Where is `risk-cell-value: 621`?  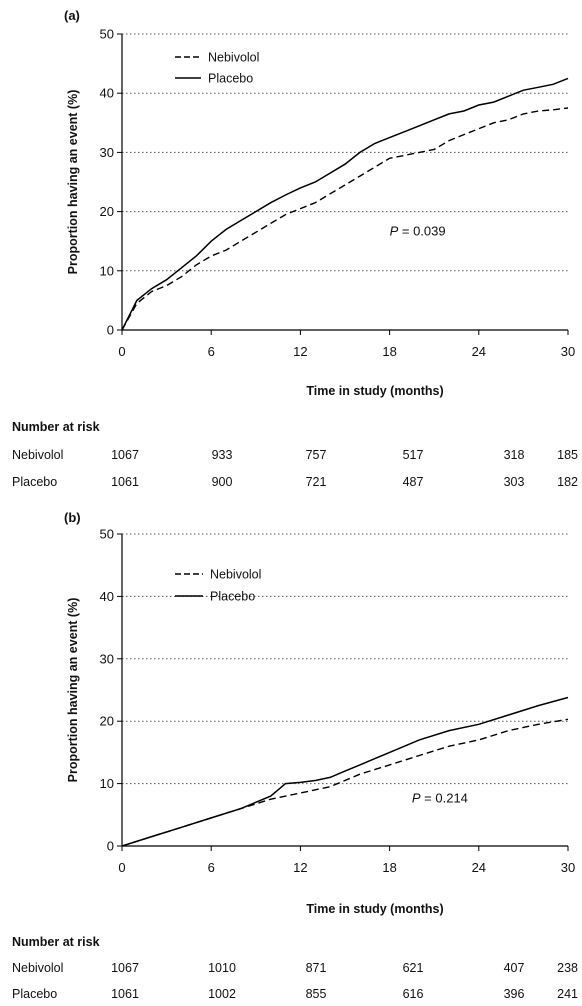
risk-cell-value: 621 is located at coordinates (413, 968).